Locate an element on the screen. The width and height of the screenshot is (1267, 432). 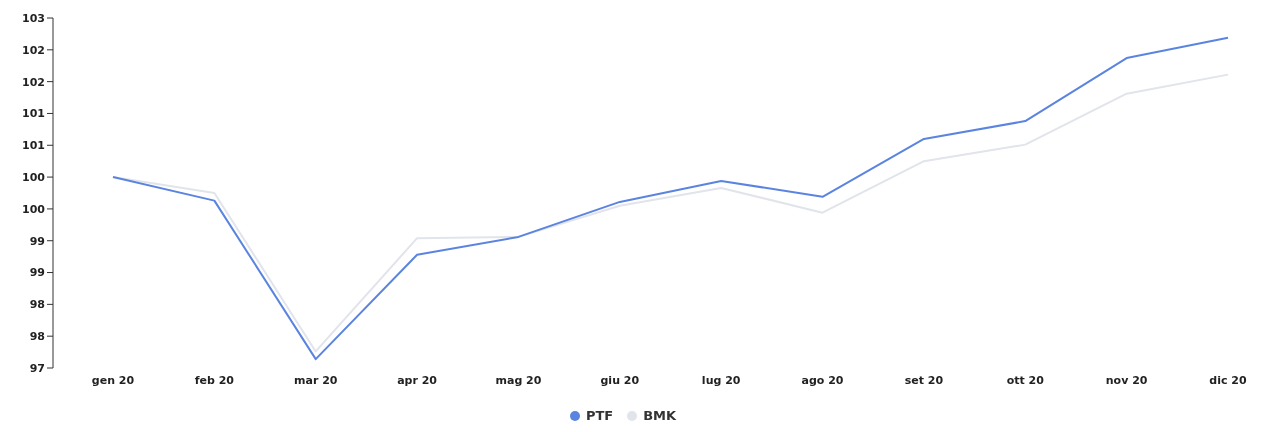
x-tick-label: mag 20 is located at coordinates (518, 380).